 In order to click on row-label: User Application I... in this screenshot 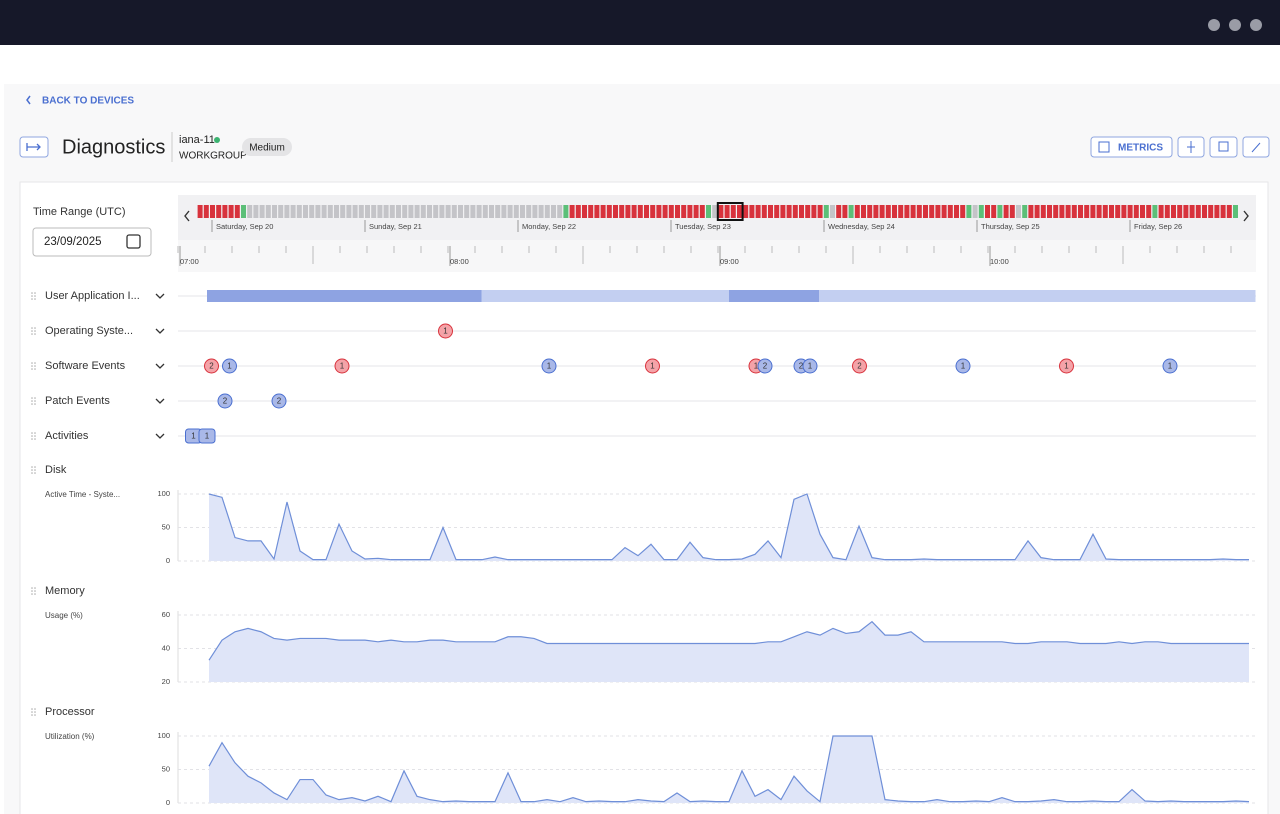, I will do `click(92, 296)`.